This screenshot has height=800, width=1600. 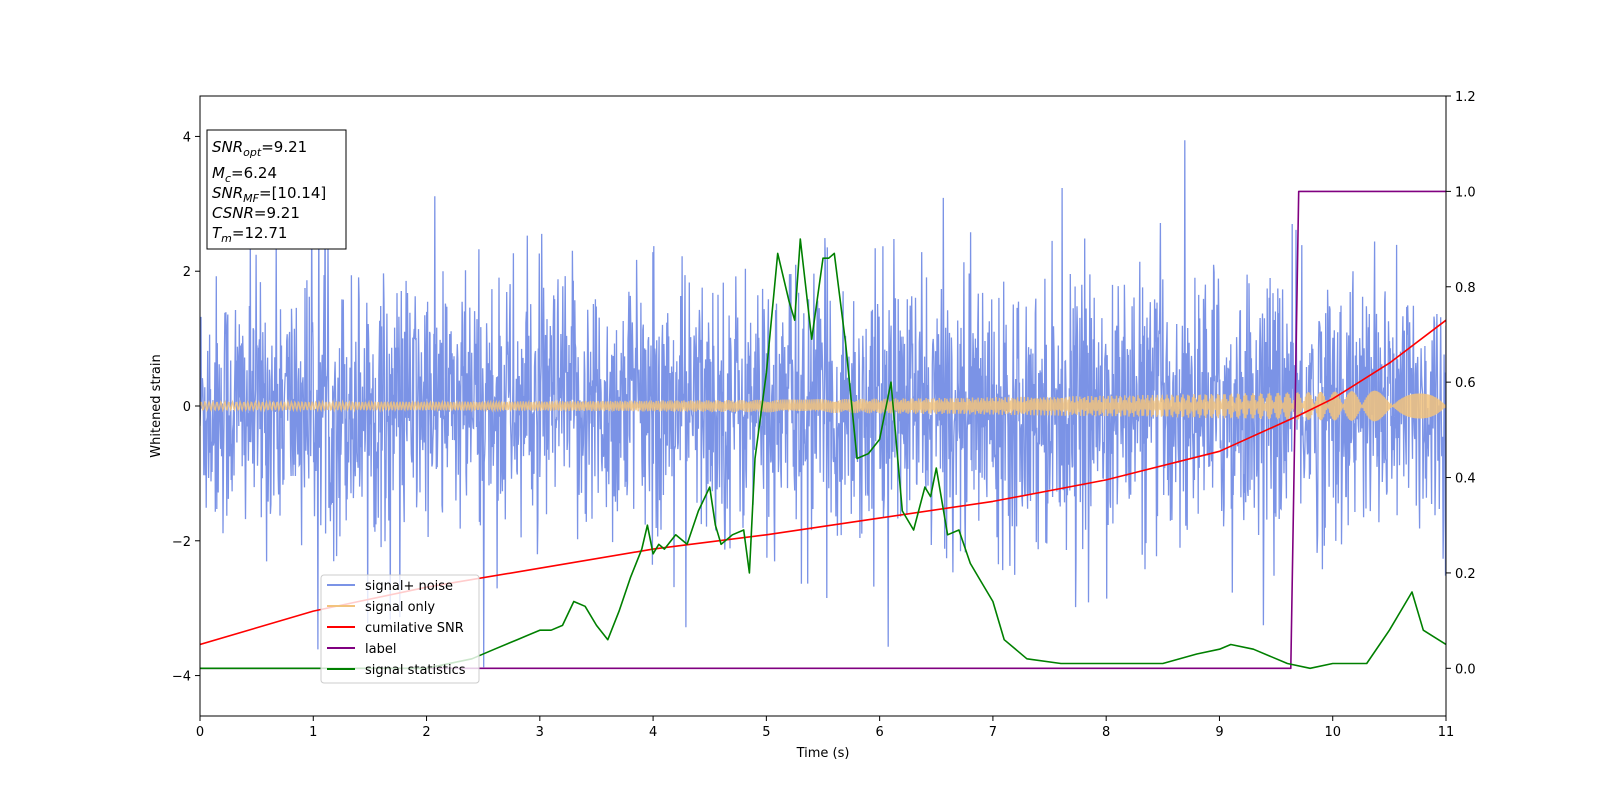 I want to click on legend-label-signal-only: signal only, so click(x=400, y=607).